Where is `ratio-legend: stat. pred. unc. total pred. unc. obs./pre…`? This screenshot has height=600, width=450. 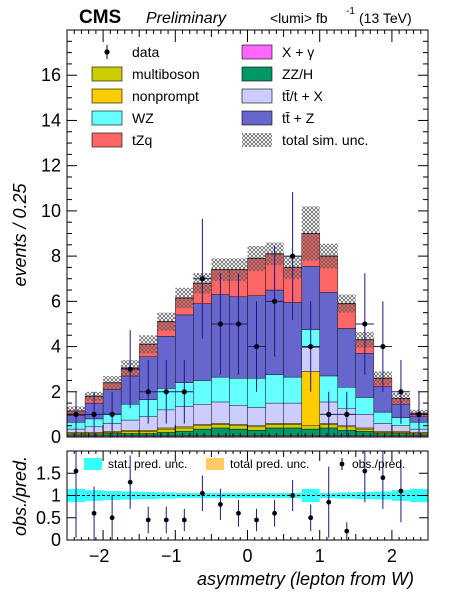 ratio-legend: stat. pred. unc. total pred. unc. obs./pre… is located at coordinates (244, 464).